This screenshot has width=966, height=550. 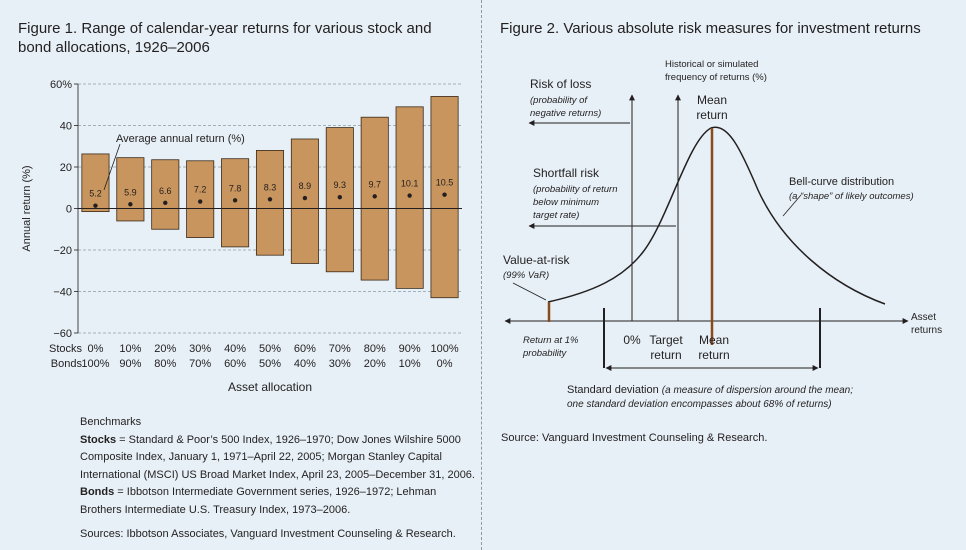 I want to click on zero-percent-label: 0%, so click(x=632, y=340).